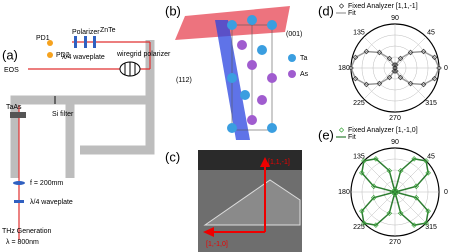 The width and height of the screenshot is (474, 252). Describe the element at coordinates (184, 80) in the screenshot. I see `plane-label: (112)` at that location.